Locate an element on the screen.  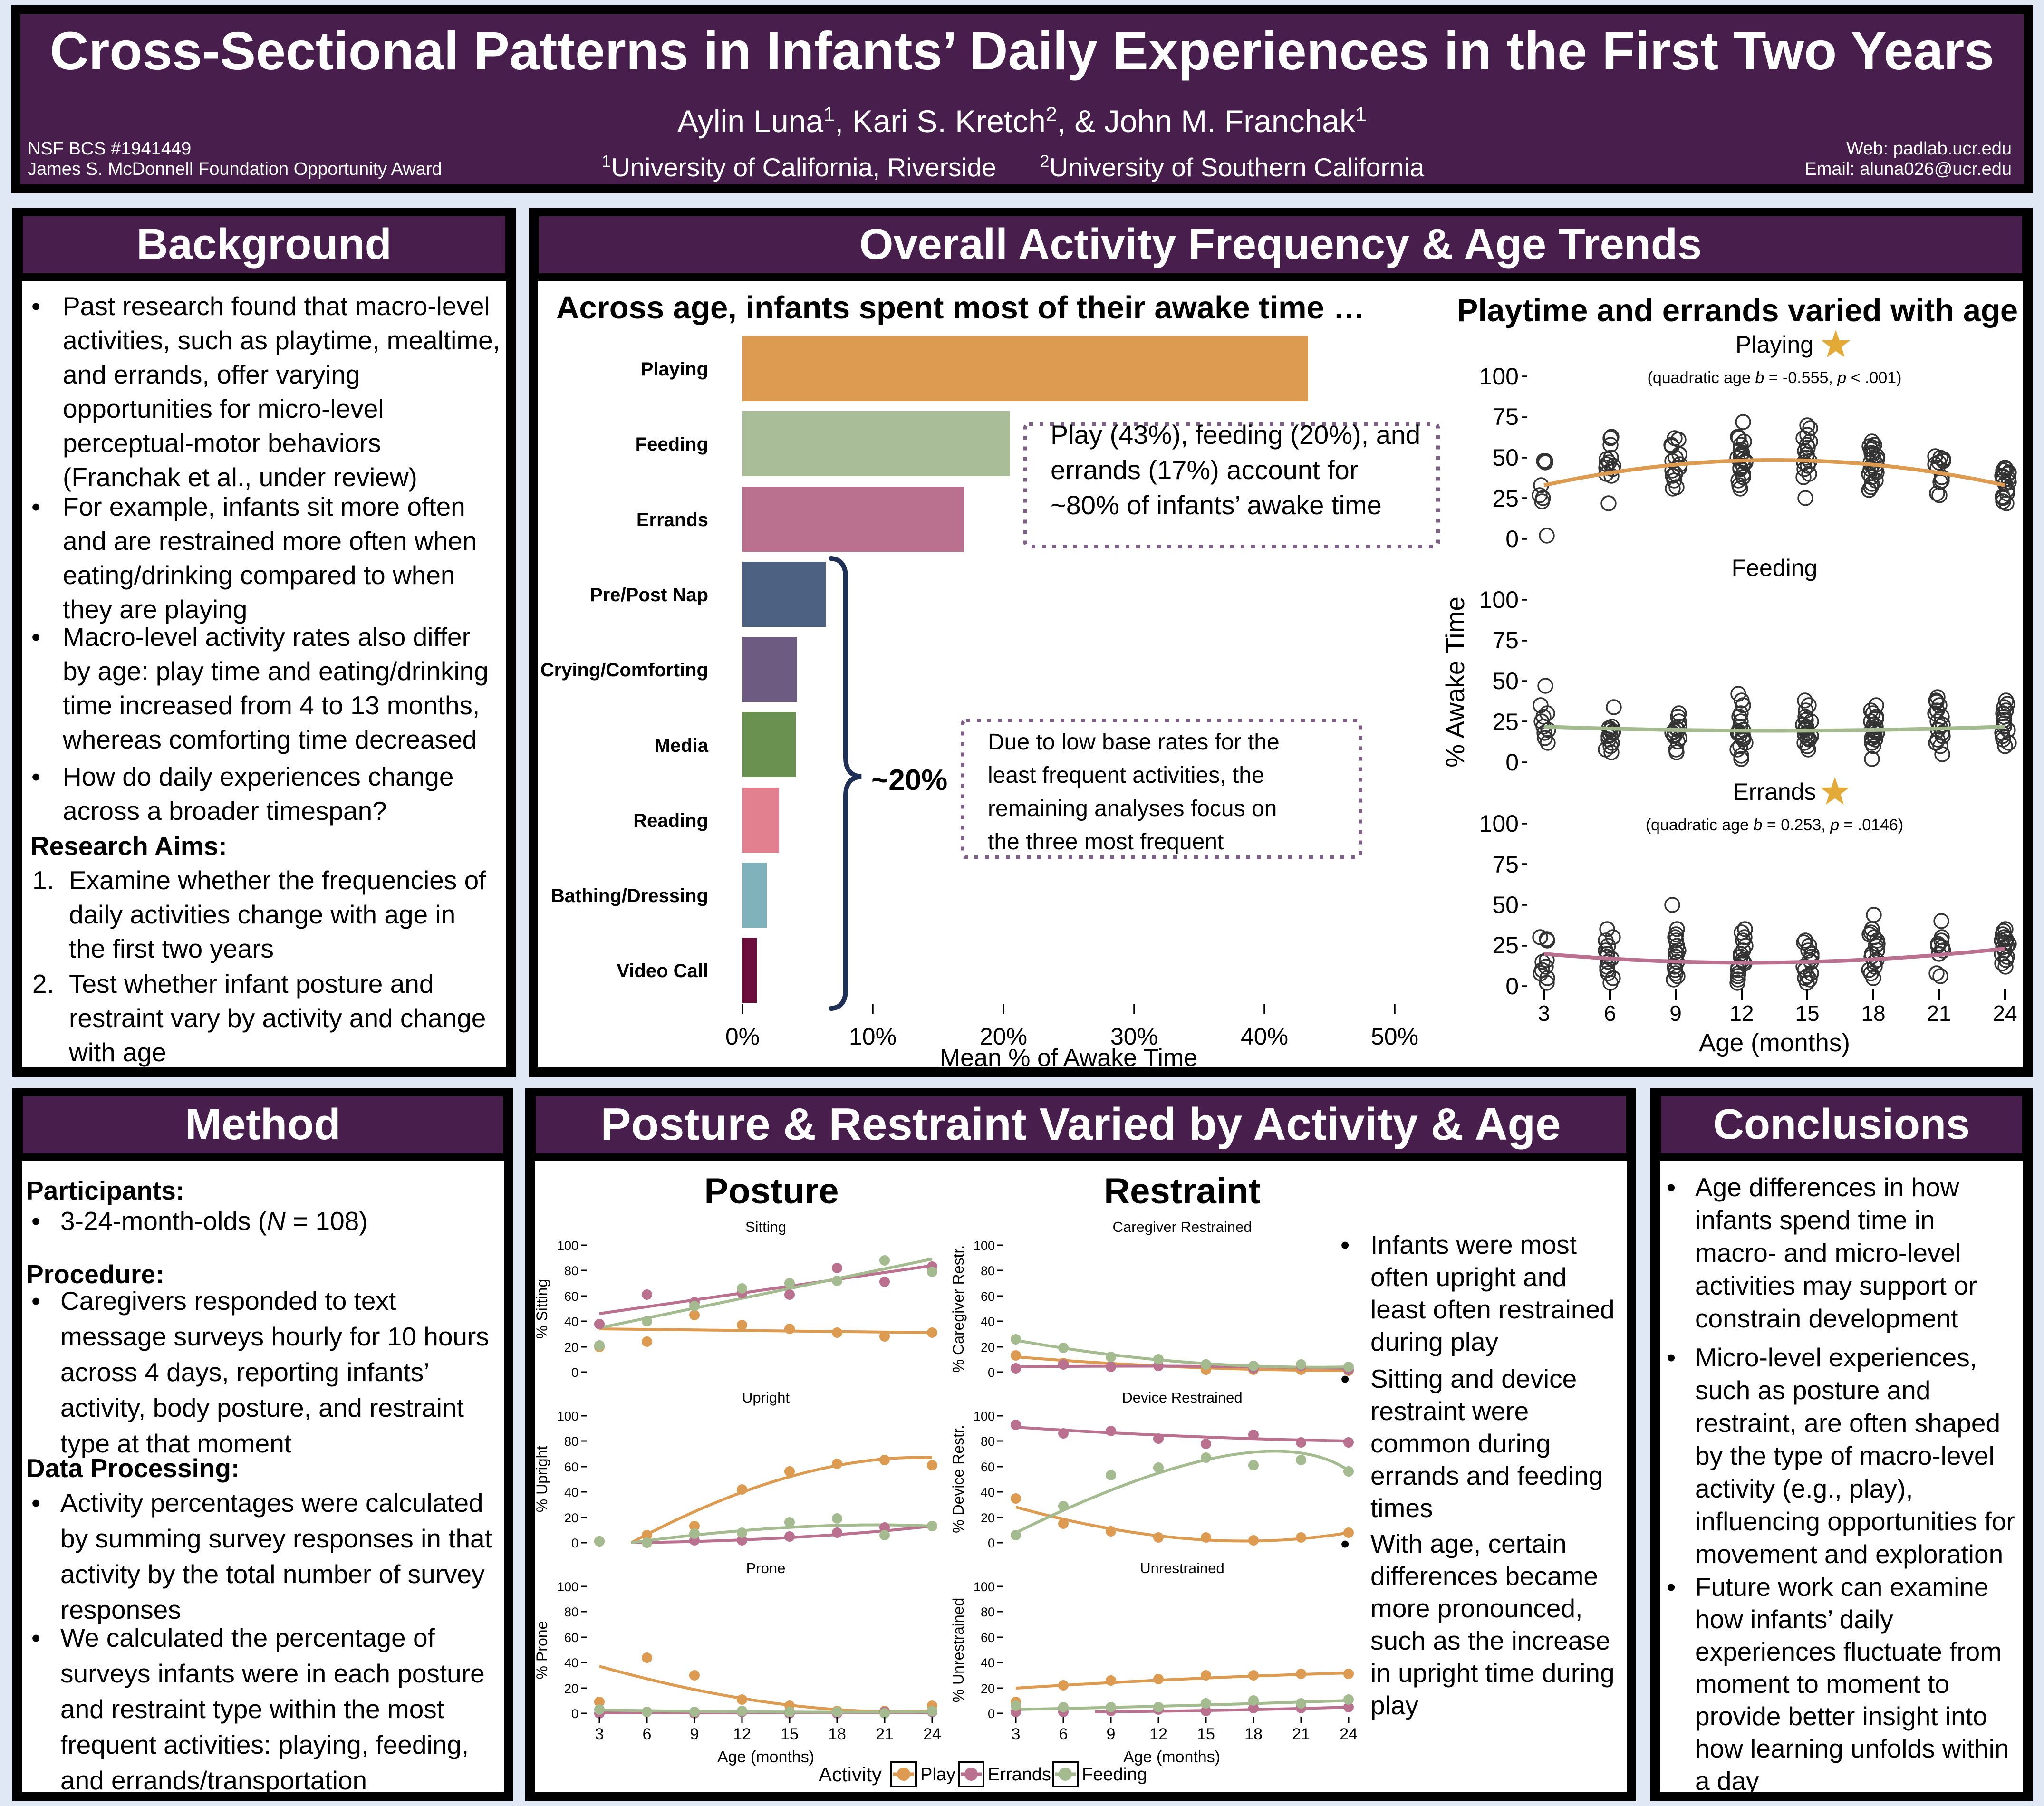
svg-text: 3 is located at coordinates (1544, 1013).